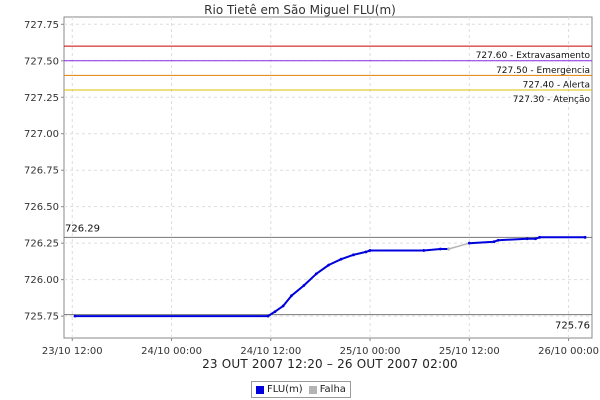 The width and height of the screenshot is (600, 400). What do you see at coordinates (41, 25) in the screenshot?
I see `y-tick-label: 727.75` at bounding box center [41, 25].